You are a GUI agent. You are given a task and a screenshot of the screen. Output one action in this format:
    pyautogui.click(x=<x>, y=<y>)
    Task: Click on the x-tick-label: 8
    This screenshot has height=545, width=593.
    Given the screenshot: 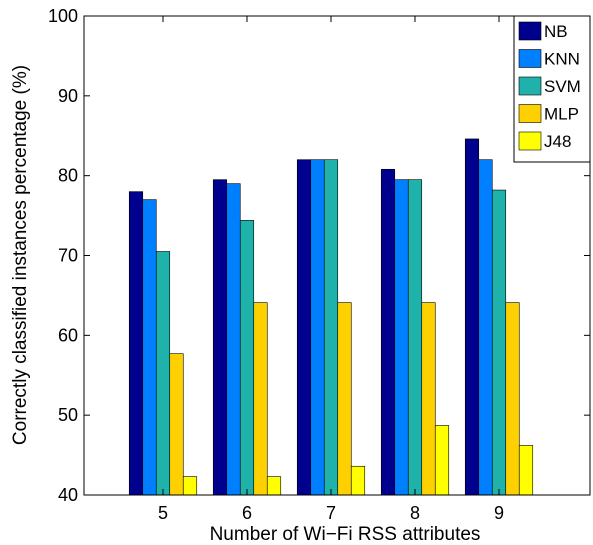 What is the action you would take?
    pyautogui.click(x=415, y=513)
    